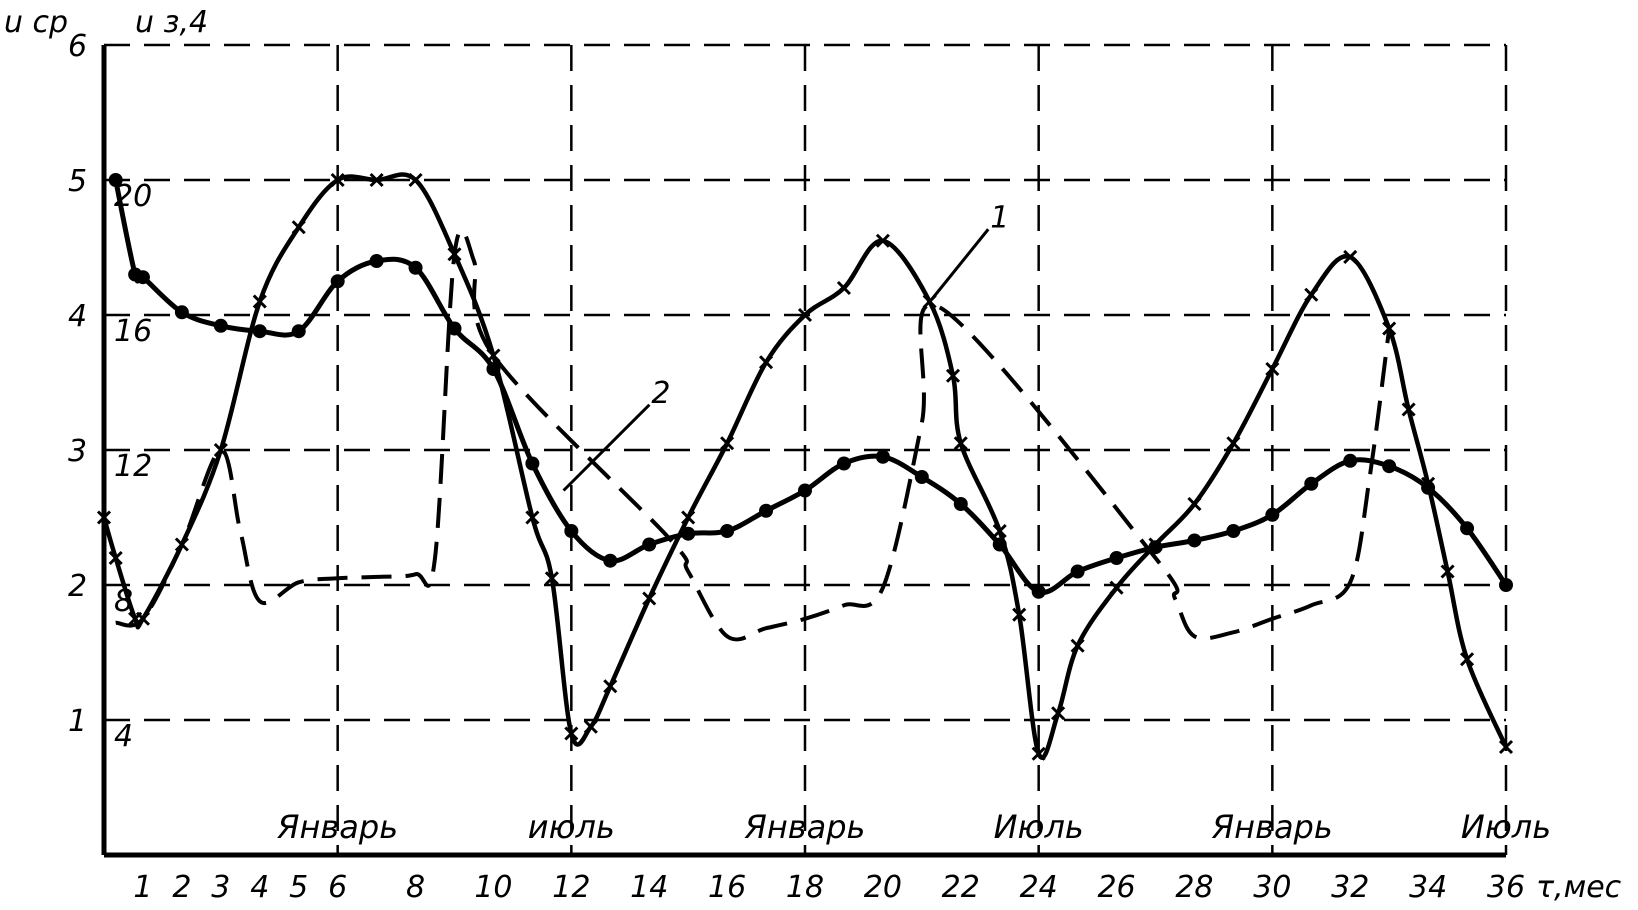 This screenshot has height=910, width=1638. I want to click on x-tick-label: 3, so click(220, 887).